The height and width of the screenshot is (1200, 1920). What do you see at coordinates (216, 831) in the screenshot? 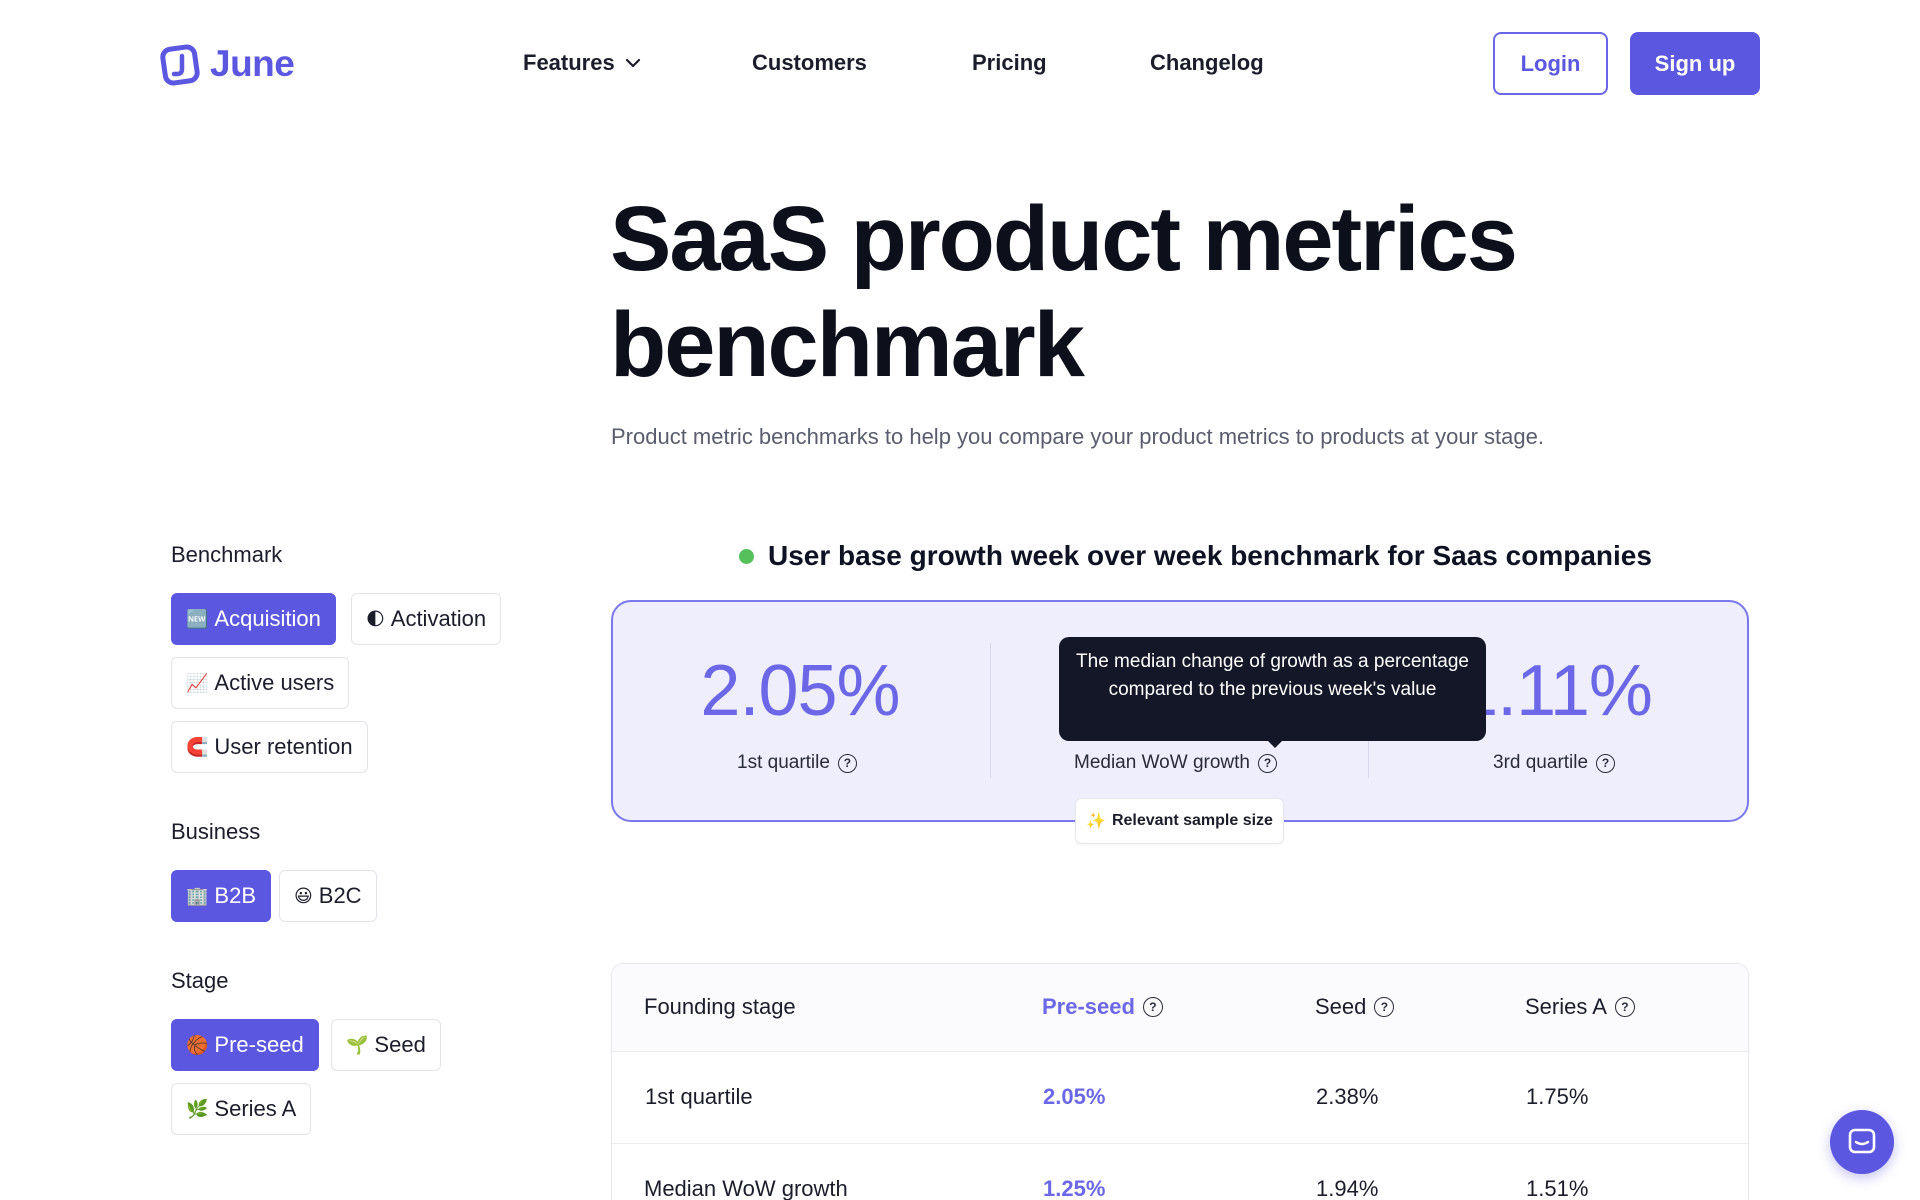
I see `business-filter-label: Business` at bounding box center [216, 831].